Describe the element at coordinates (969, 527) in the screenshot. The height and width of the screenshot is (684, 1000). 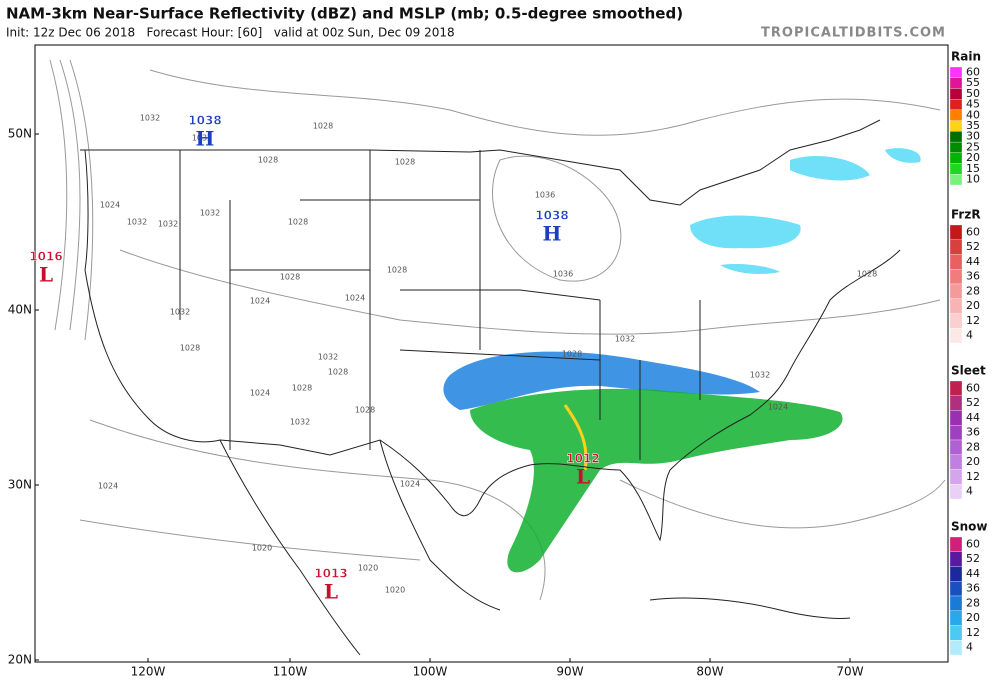
I see `legend-title: Snow` at that location.